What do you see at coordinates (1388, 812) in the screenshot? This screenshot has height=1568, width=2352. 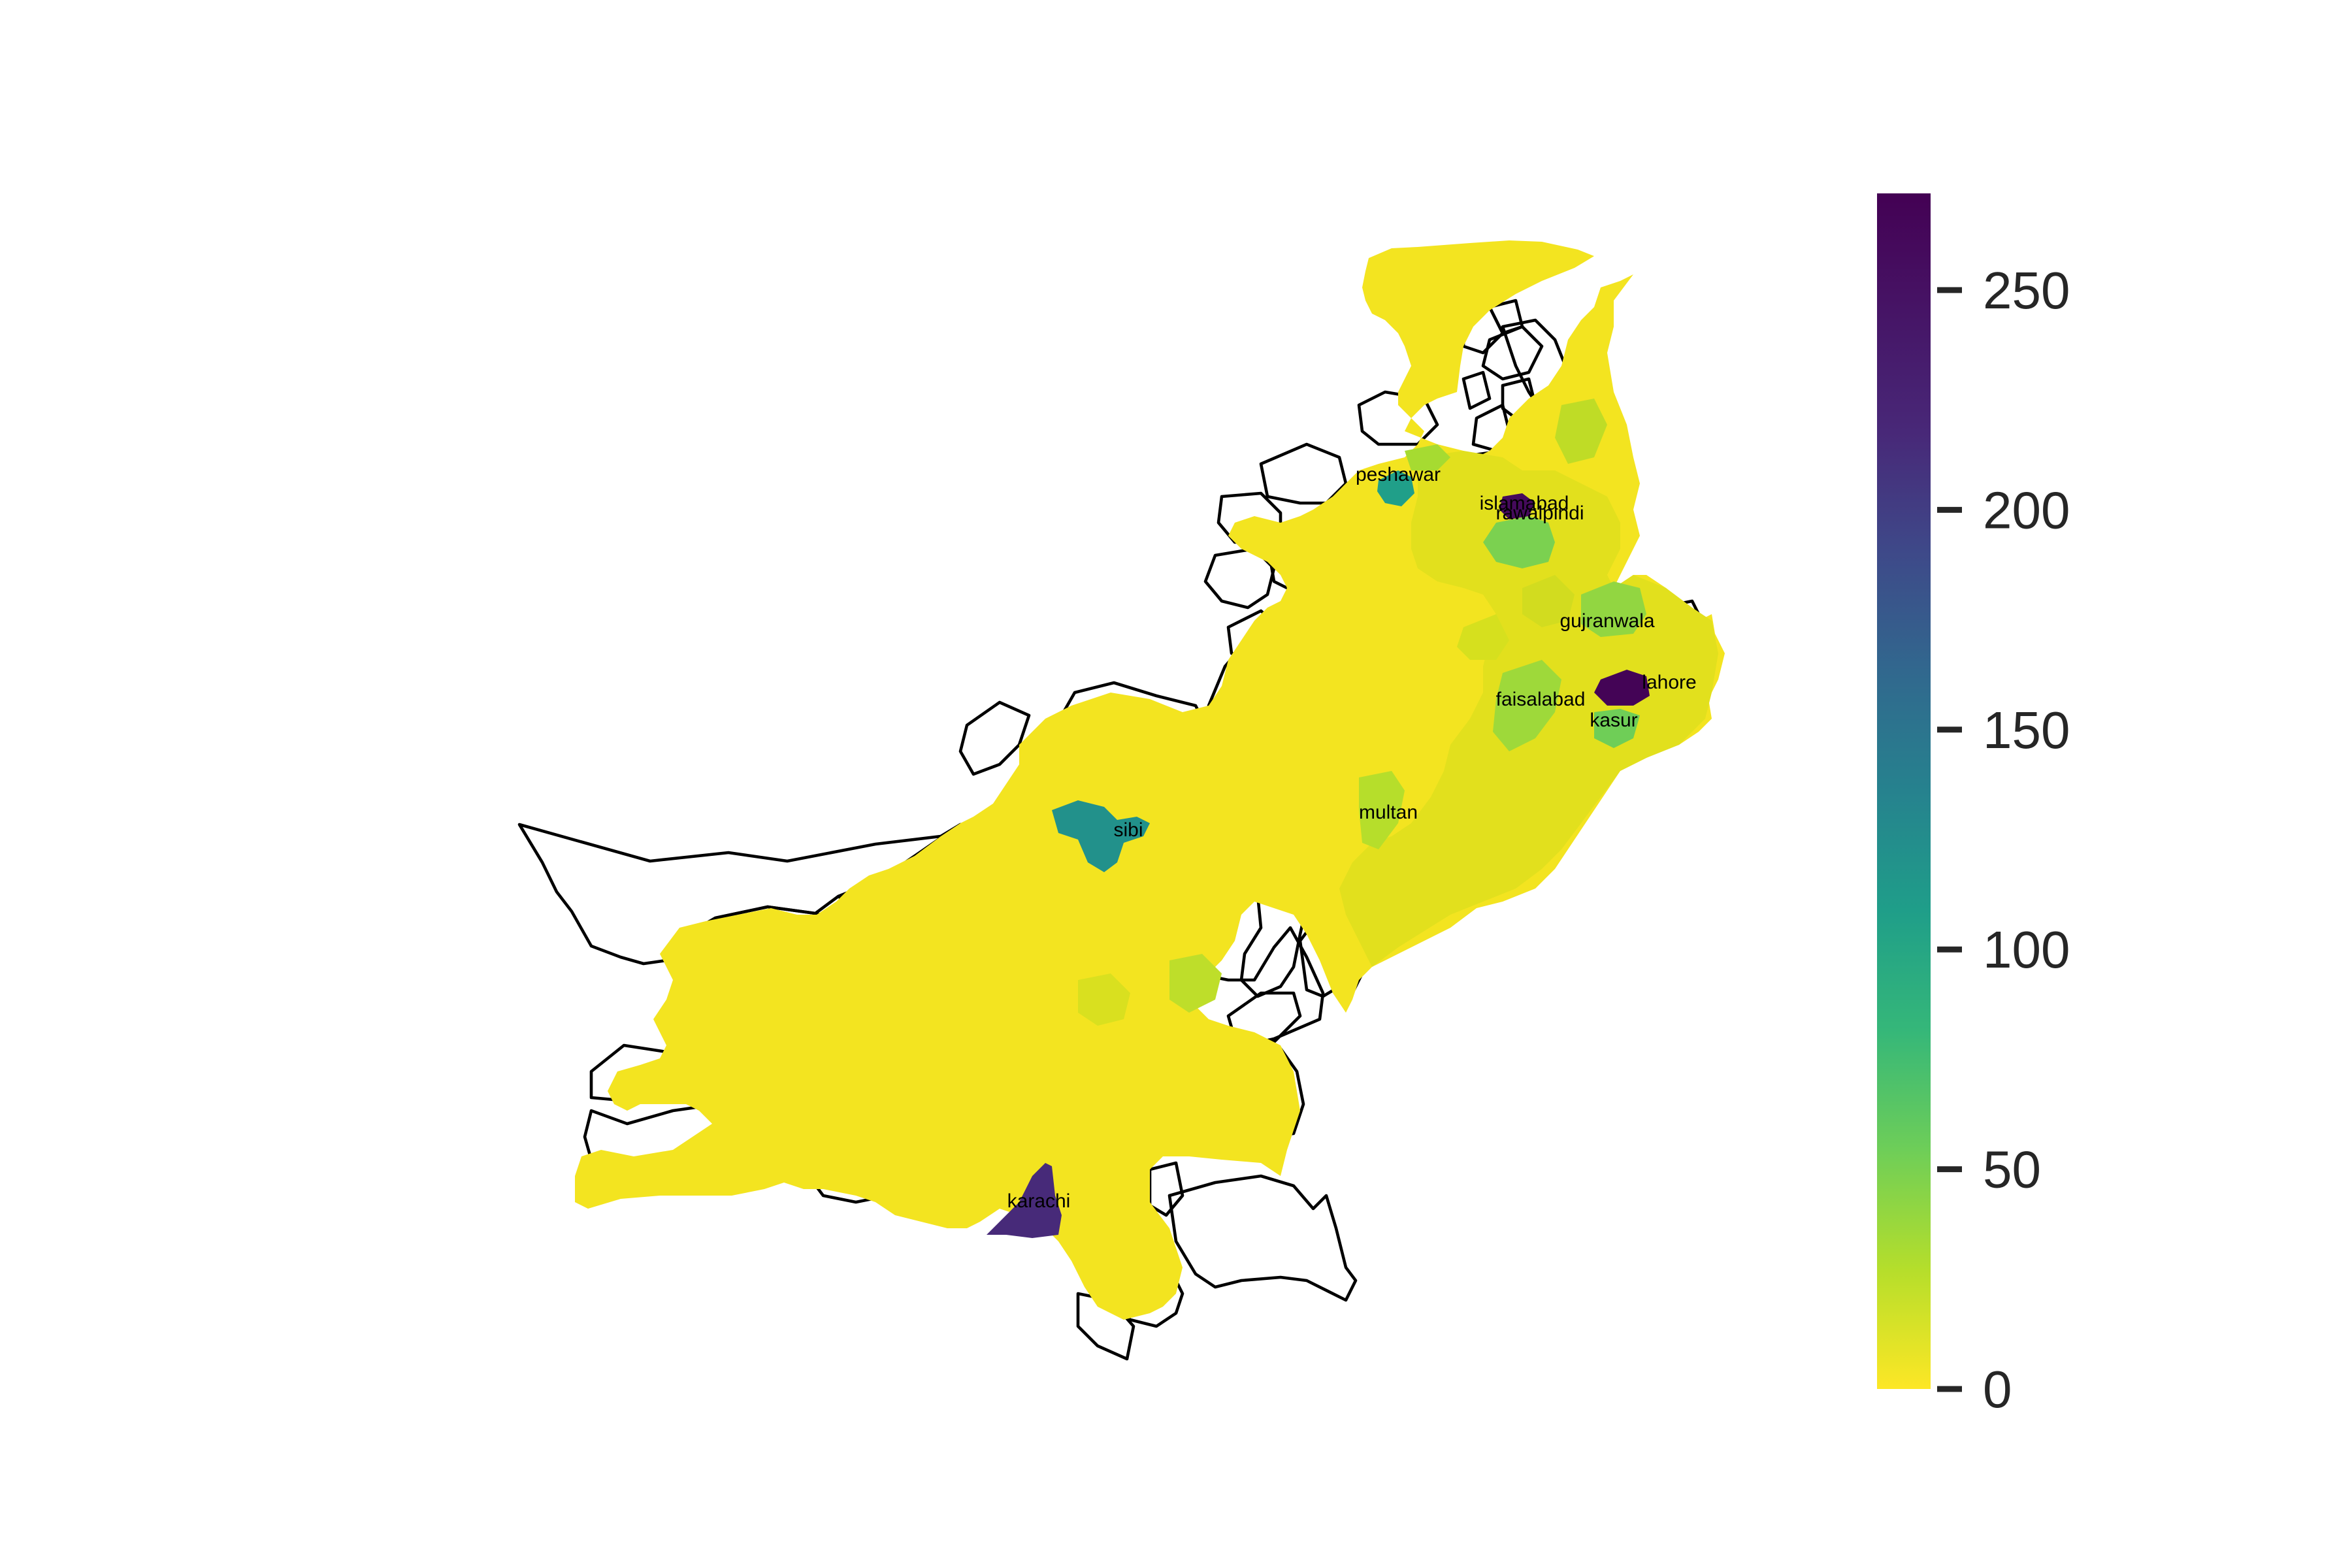 I see `label-multan: multan` at bounding box center [1388, 812].